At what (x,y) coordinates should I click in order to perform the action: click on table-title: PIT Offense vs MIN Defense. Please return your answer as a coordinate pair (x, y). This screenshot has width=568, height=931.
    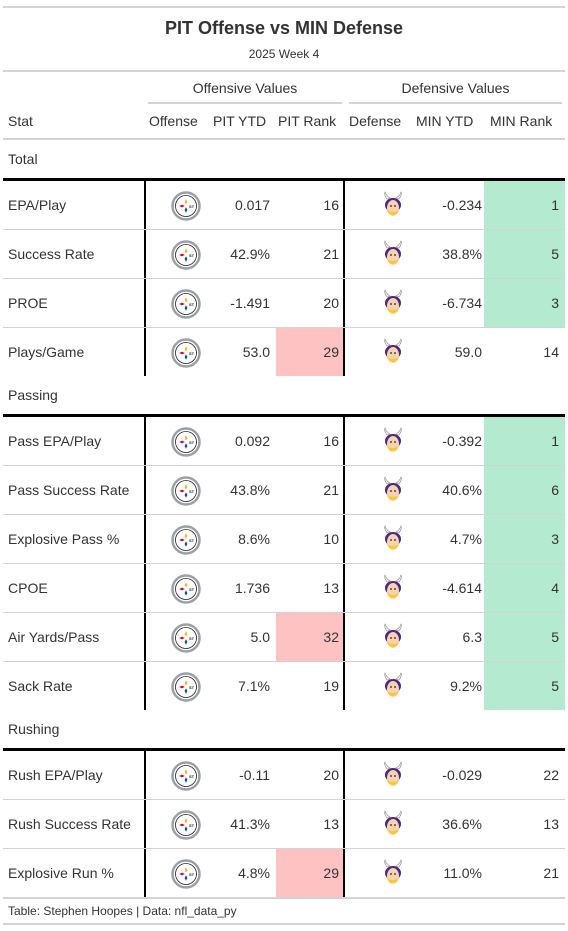
    Looking at the image, I should click on (284, 28).